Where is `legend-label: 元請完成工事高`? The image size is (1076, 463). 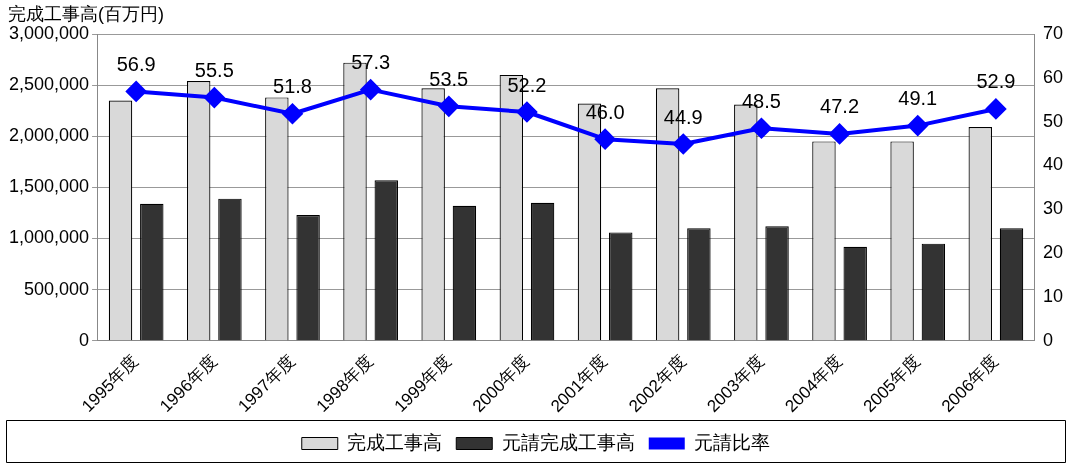 legend-label: 元請完成工事高 is located at coordinates (568, 442).